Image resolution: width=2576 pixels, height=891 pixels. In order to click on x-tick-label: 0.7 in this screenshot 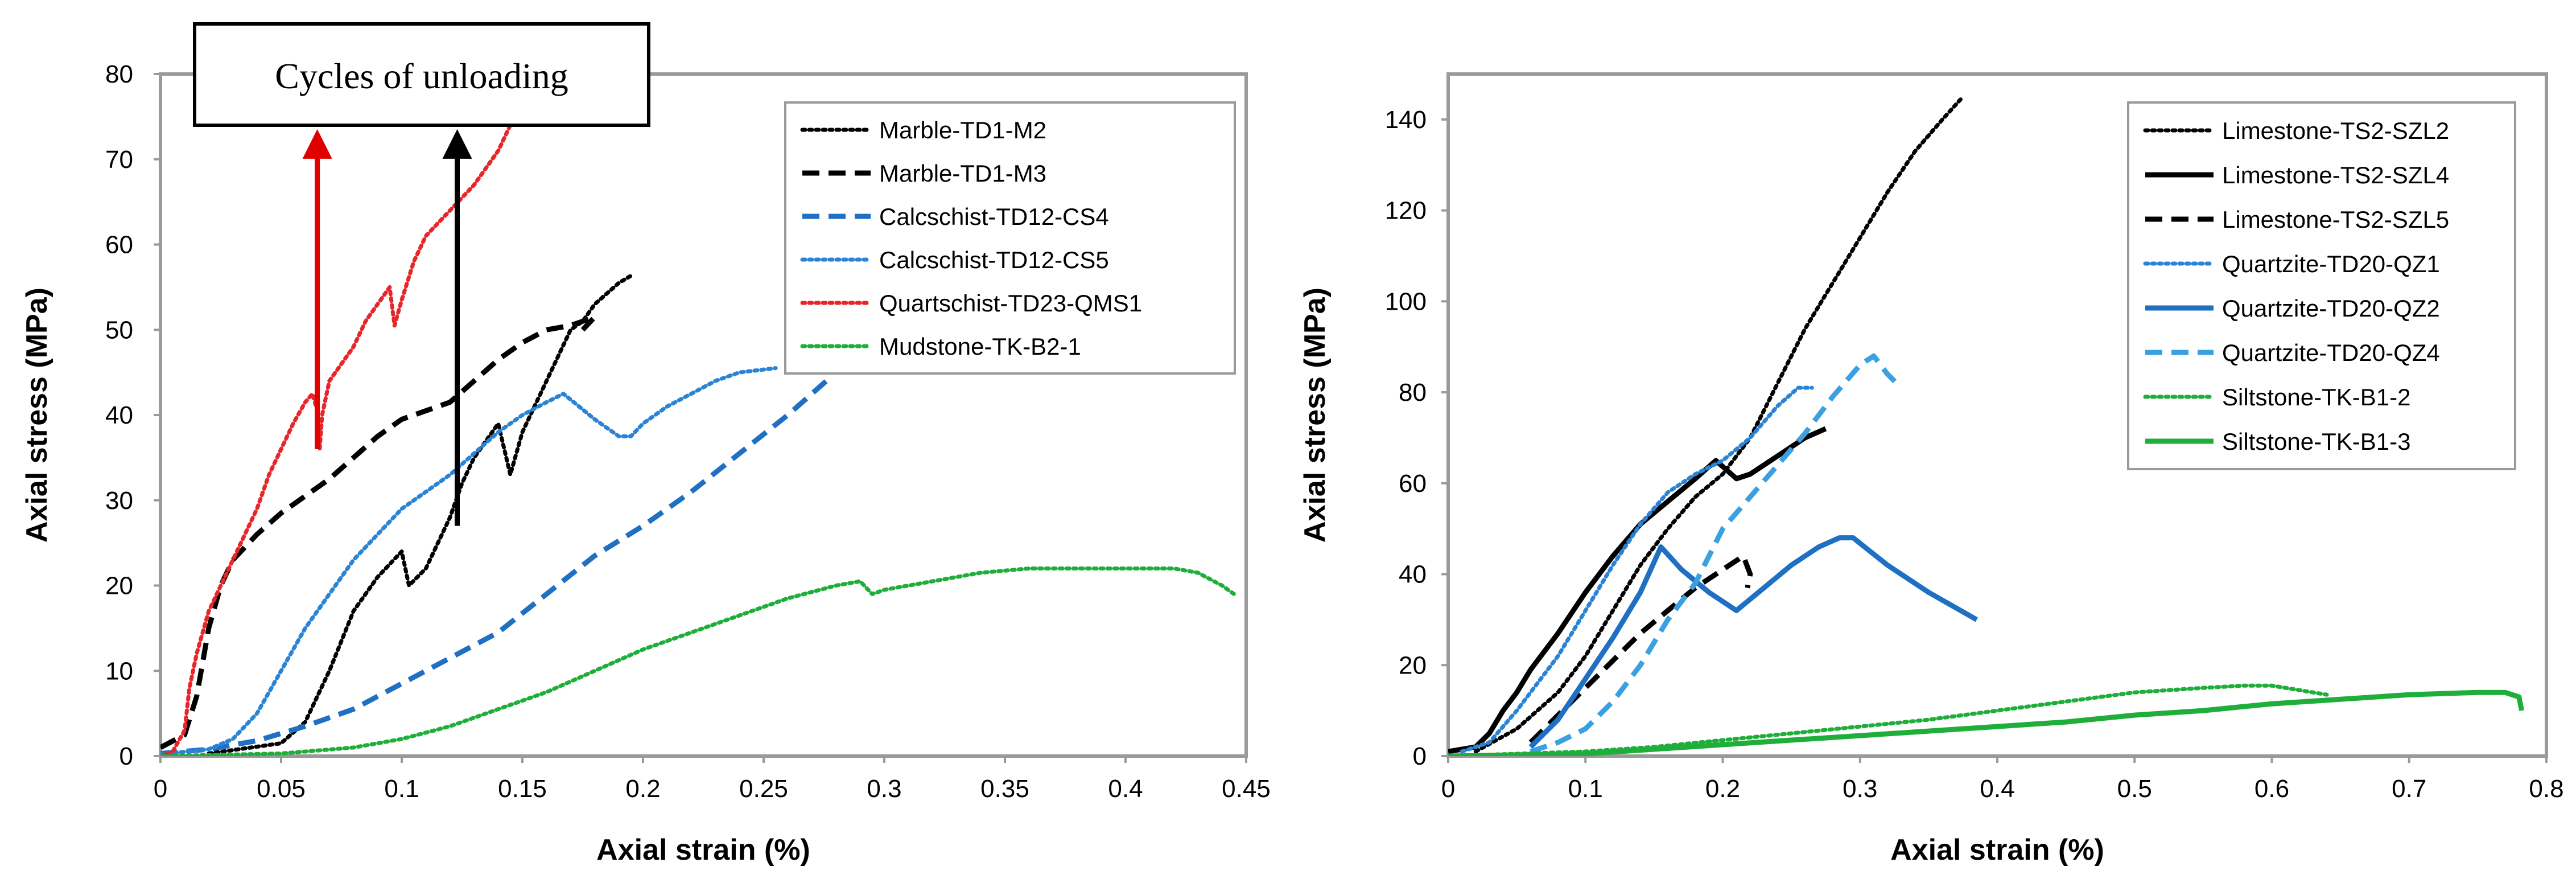, I will do `click(2409, 789)`.